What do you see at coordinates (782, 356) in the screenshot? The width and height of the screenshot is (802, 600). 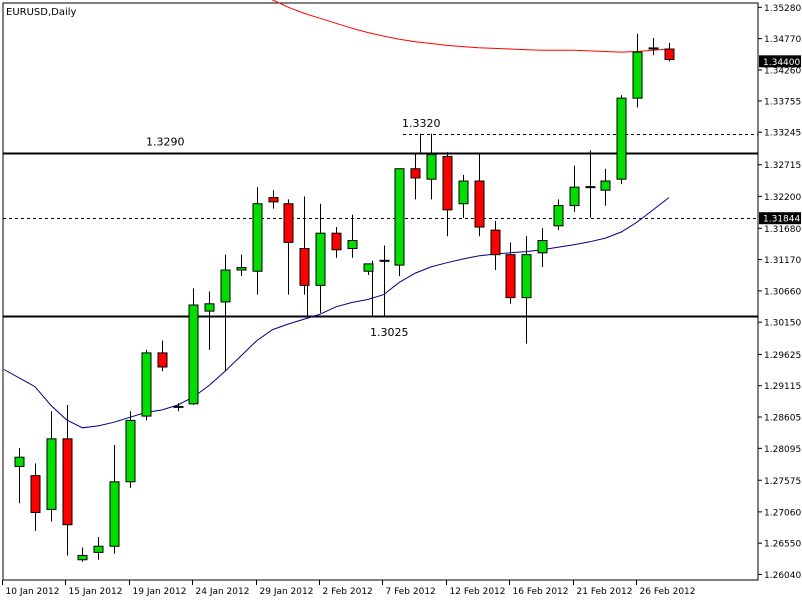 I see `y-tick-label: 1.29625` at bounding box center [782, 356].